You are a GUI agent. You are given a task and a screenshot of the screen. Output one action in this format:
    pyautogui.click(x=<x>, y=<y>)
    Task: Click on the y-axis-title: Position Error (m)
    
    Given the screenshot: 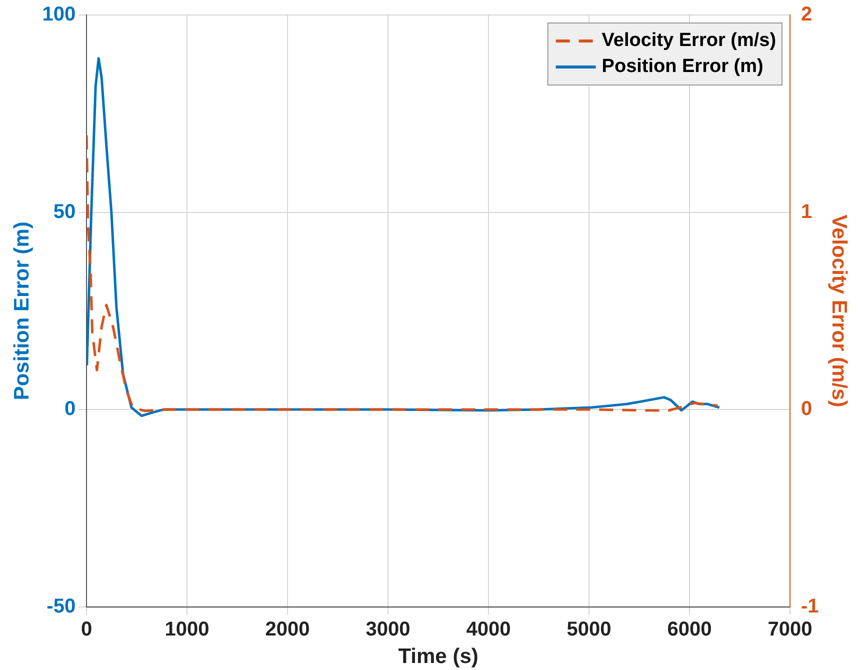 What is the action you would take?
    pyautogui.click(x=22, y=311)
    